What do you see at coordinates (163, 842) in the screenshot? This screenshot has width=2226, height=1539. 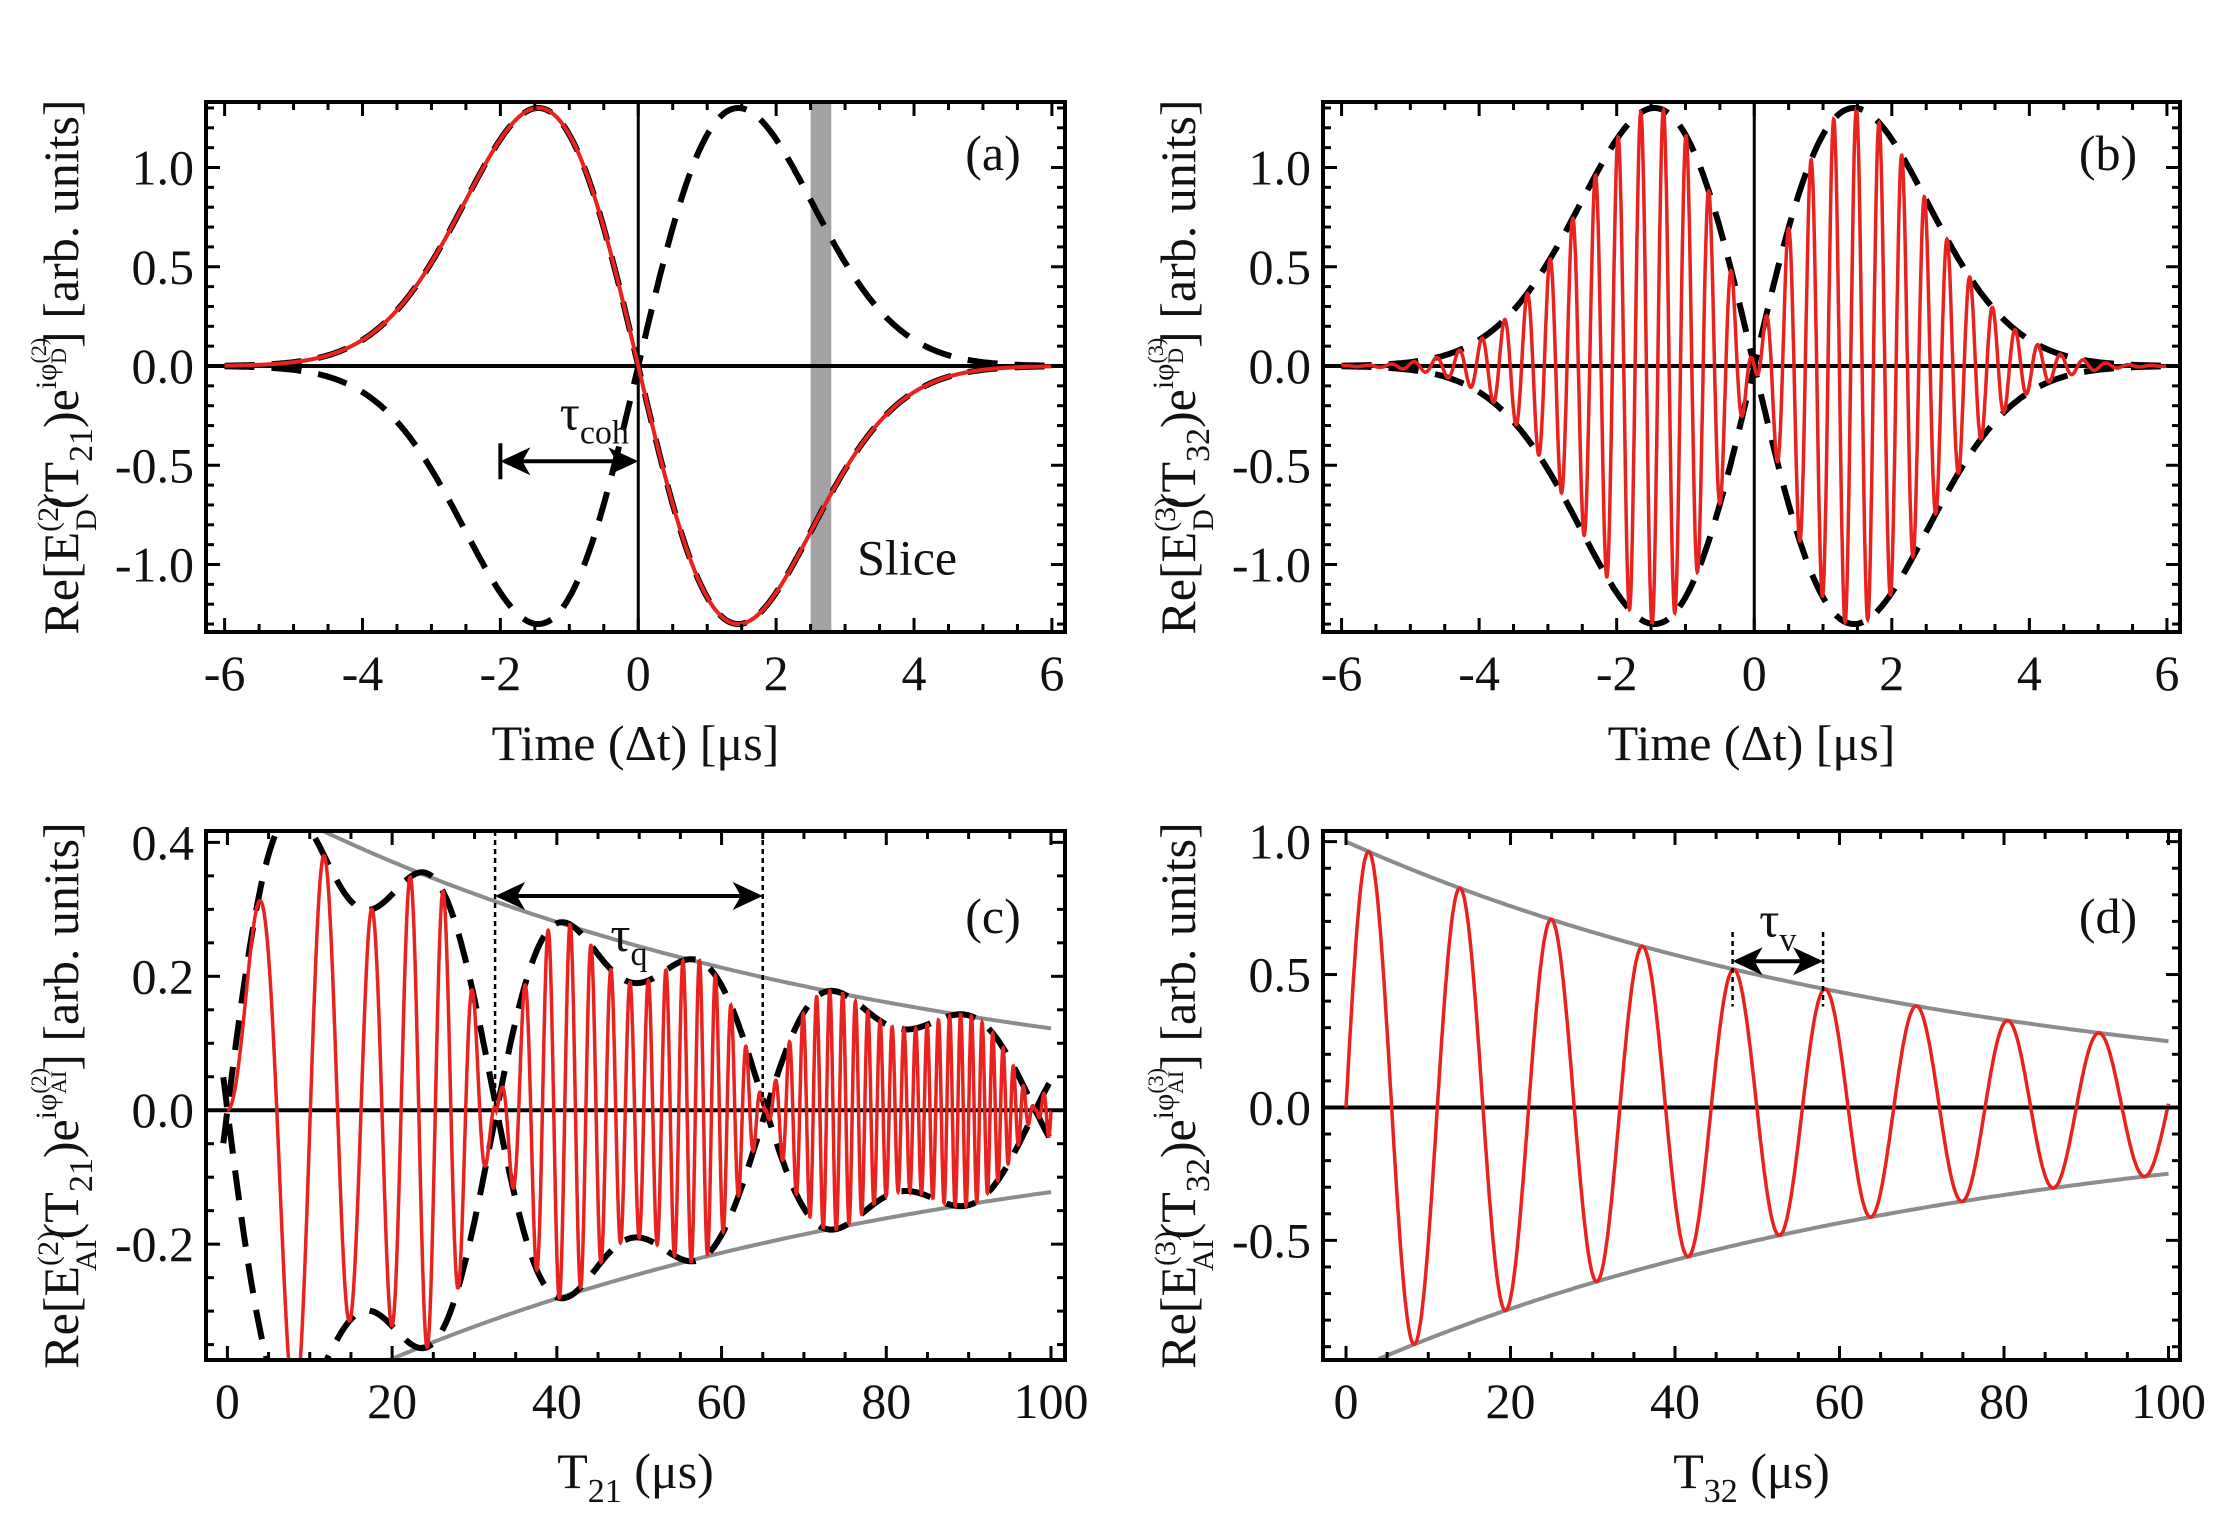 I see `y-tick-label: 0.4` at bounding box center [163, 842].